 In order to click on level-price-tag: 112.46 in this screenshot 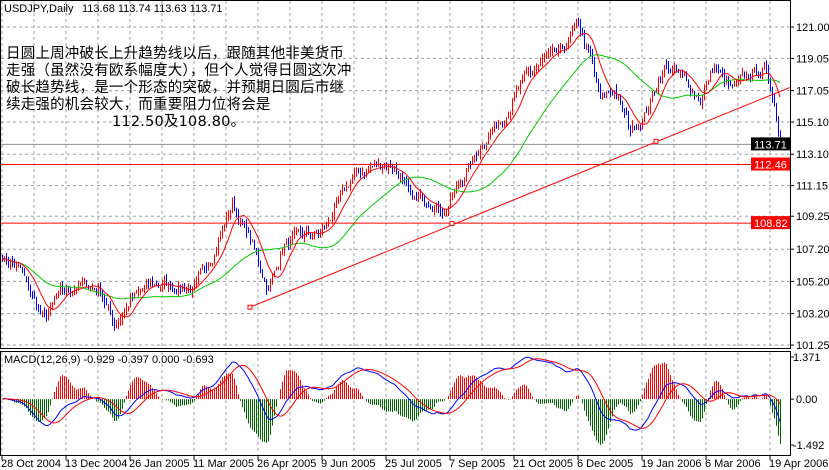, I will do `click(770, 166)`.